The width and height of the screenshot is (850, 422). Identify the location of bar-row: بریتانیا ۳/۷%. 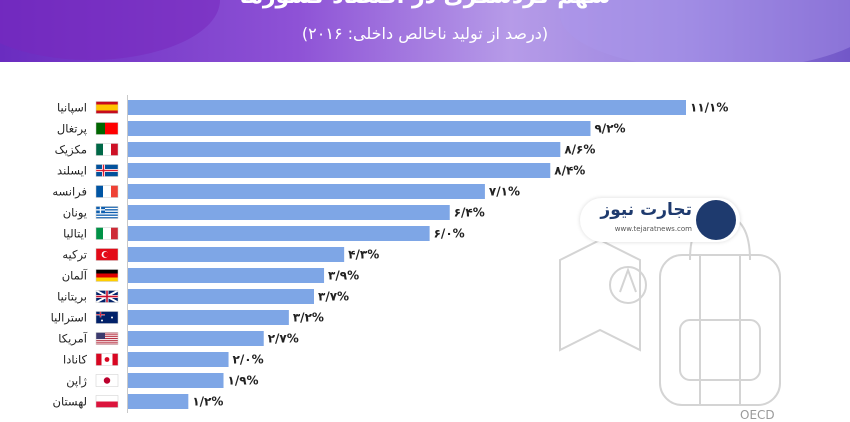
(203, 297).